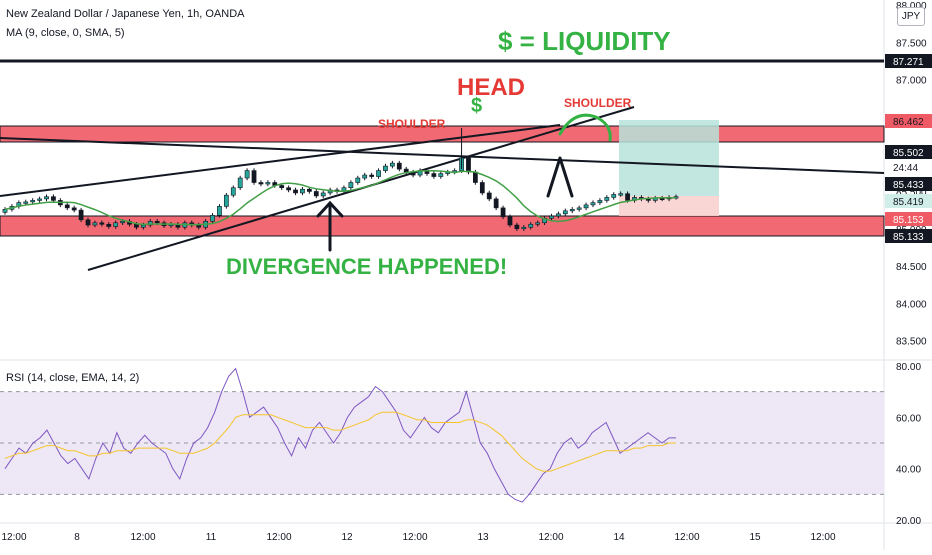 The height and width of the screenshot is (555, 932). Describe the element at coordinates (560, 177) in the screenshot. I see `up-caret-arrow` at that location.